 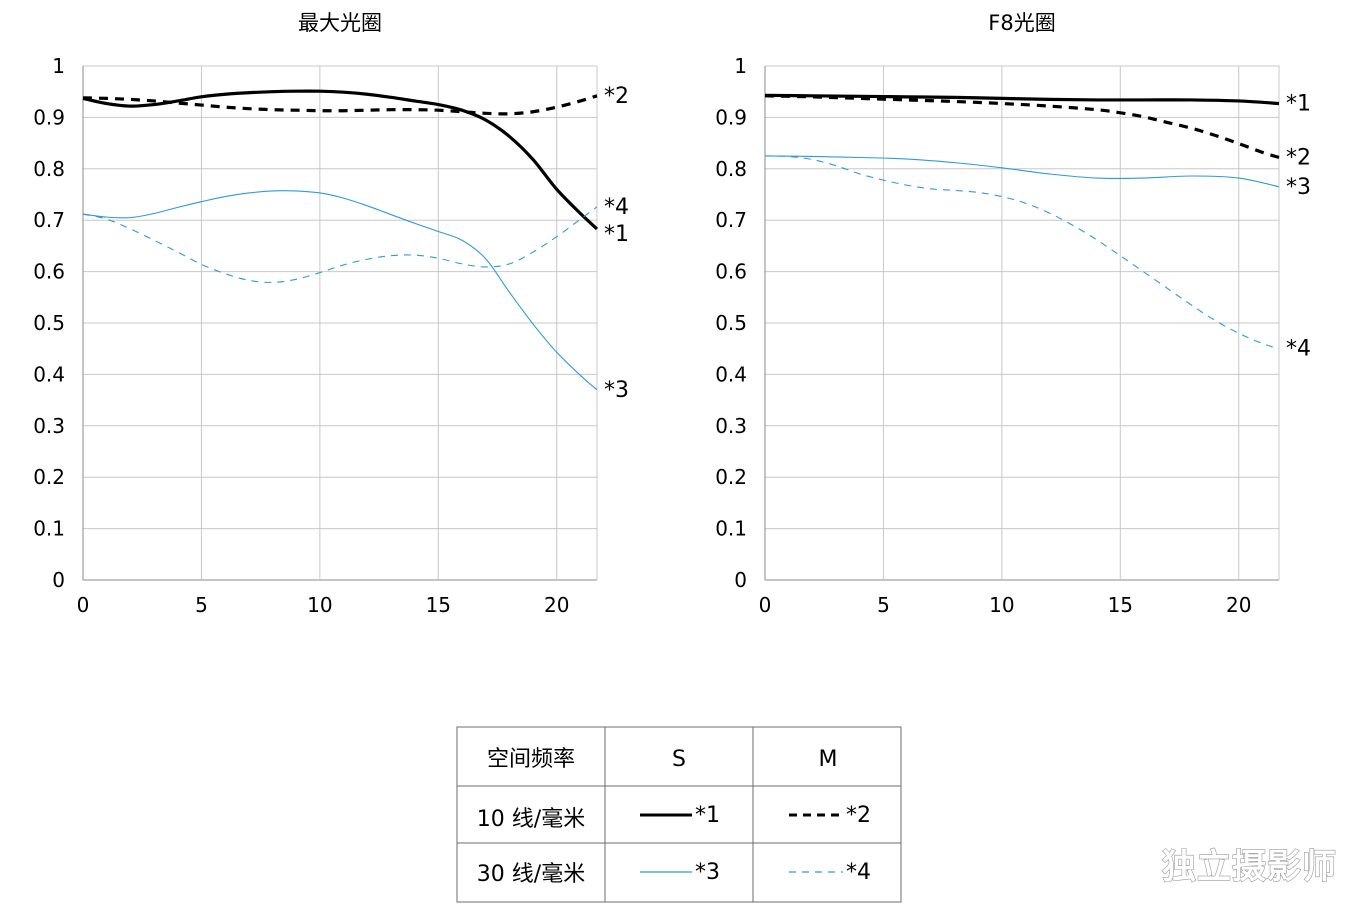 What do you see at coordinates (679, 759) in the screenshot?
I see `legend-header-sagittal: S` at bounding box center [679, 759].